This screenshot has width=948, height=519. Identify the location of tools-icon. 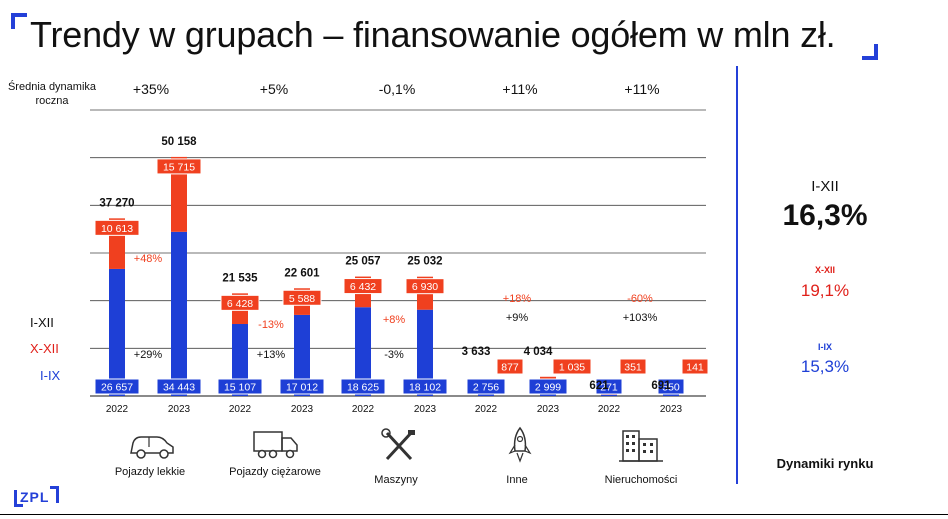
(400, 447).